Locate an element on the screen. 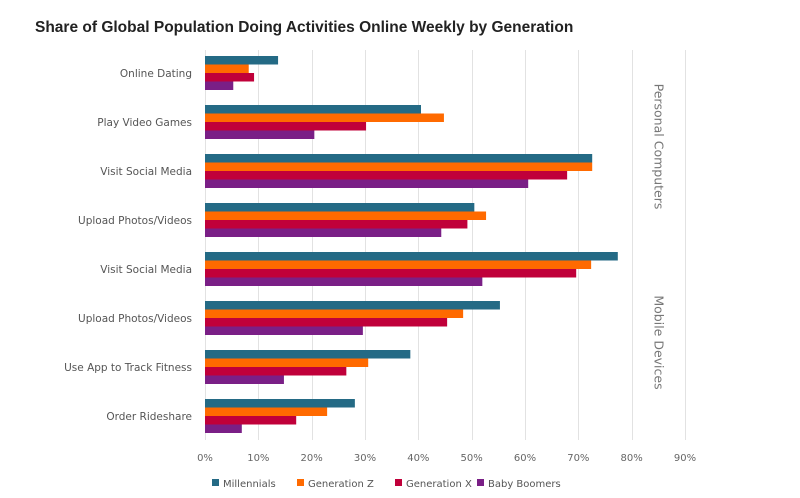  legend-item: Generation X is located at coordinates (433, 484).